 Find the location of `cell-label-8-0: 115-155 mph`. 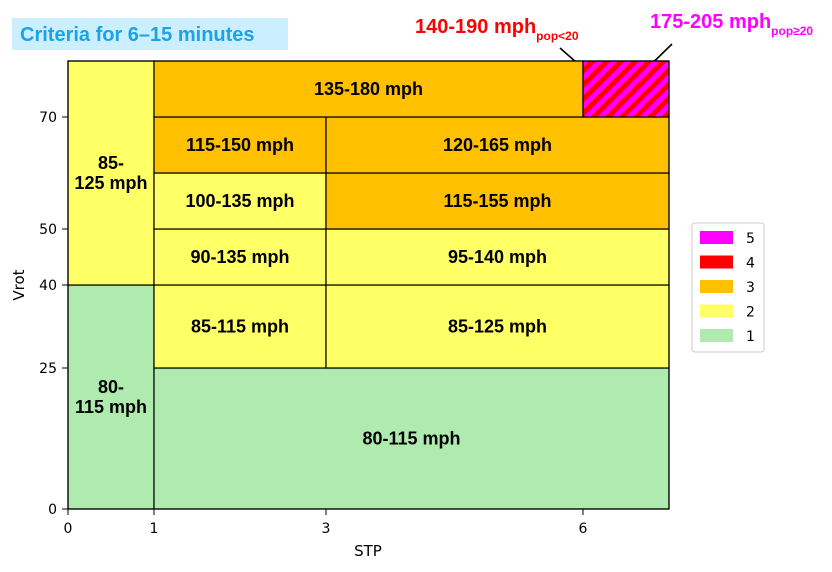

cell-label-8-0: 115-155 mph is located at coordinates (497, 201).